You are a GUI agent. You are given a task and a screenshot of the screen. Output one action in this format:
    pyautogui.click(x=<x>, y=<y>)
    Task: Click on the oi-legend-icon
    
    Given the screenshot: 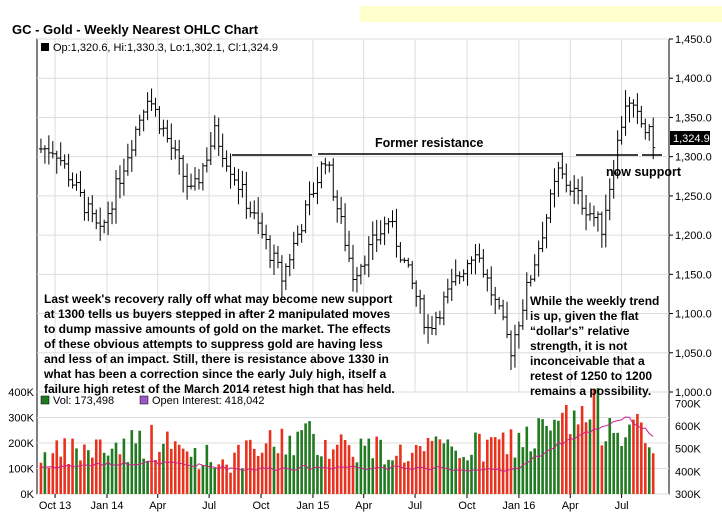 What is the action you would take?
    pyautogui.click(x=144, y=400)
    